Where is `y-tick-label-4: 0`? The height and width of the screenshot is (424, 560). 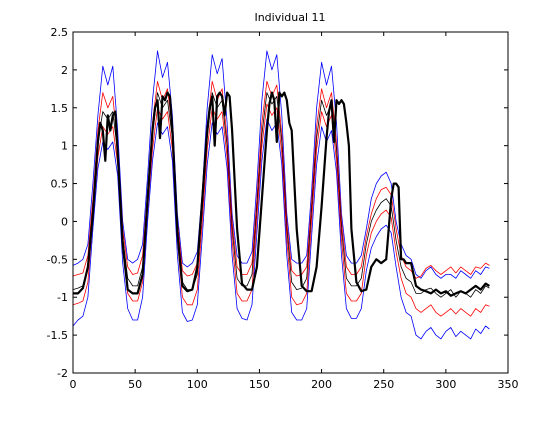
y-tick-label-4: 0 is located at coordinates (64, 221).